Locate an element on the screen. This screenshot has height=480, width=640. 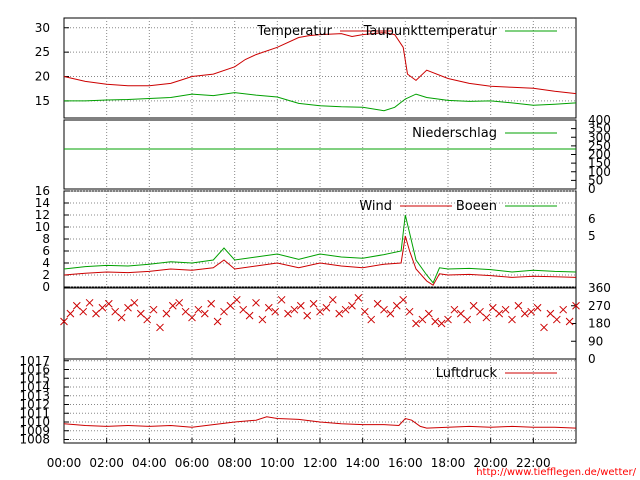
temperature-legend-label-0: Temperatur is located at coordinates (294, 31).